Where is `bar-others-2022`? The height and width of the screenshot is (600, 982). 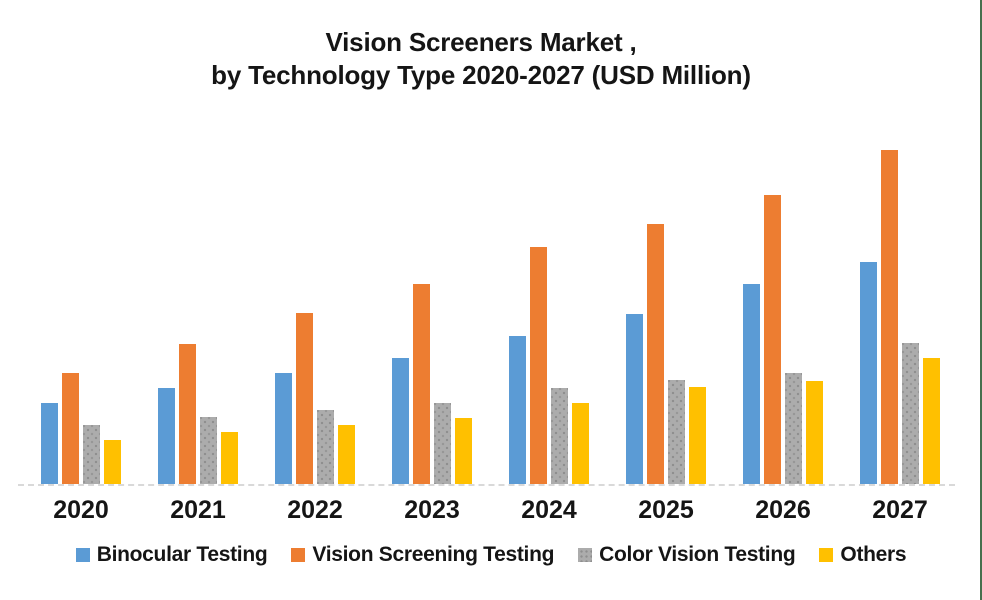 bar-others-2022 is located at coordinates (346, 454).